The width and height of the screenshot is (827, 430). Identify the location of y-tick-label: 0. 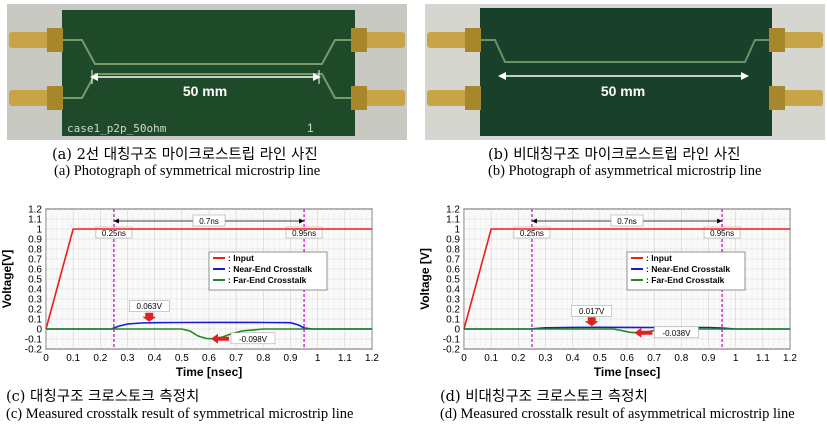
(39, 330).